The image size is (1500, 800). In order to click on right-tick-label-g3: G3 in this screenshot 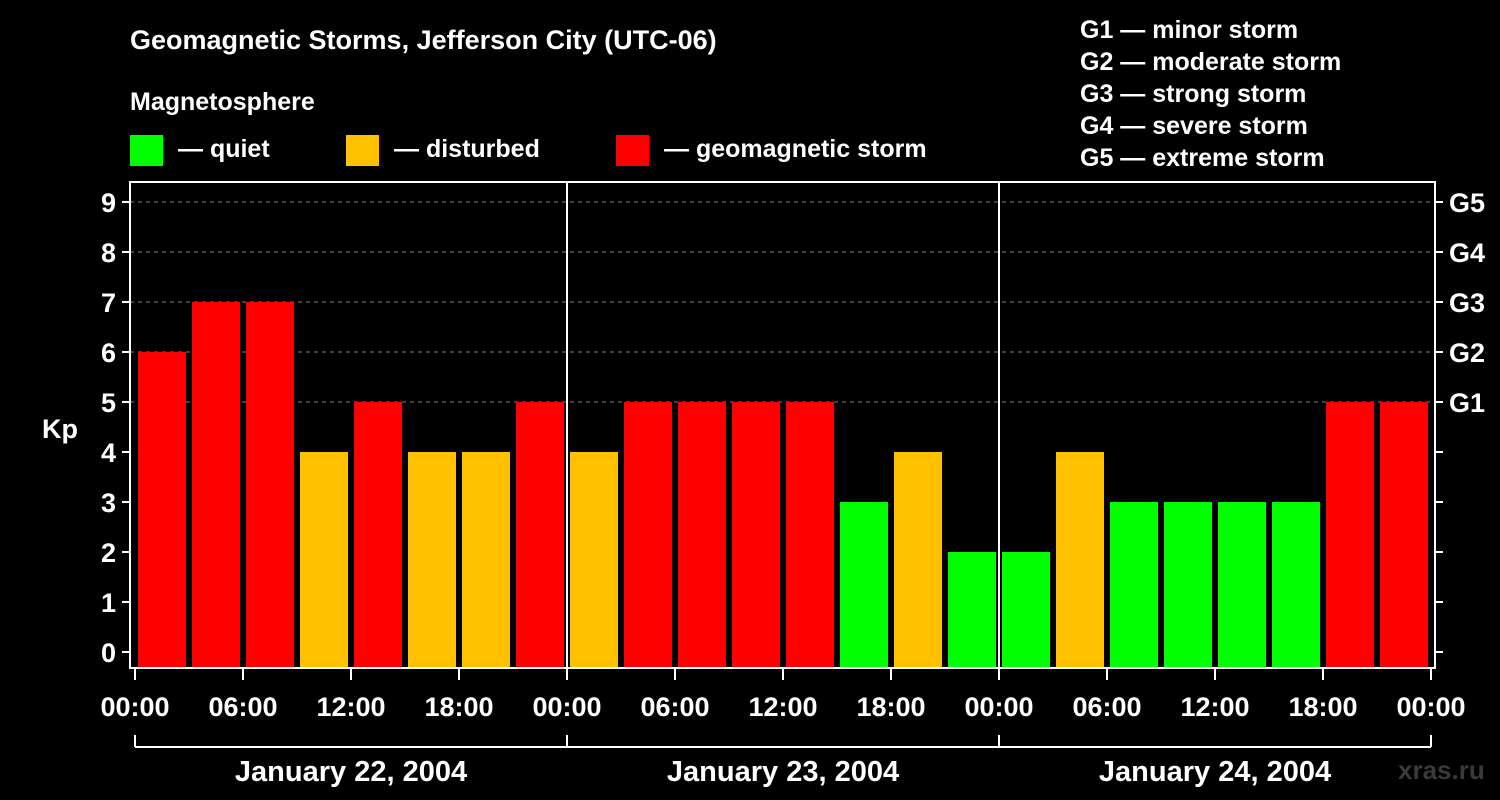, I will do `click(1467, 303)`.